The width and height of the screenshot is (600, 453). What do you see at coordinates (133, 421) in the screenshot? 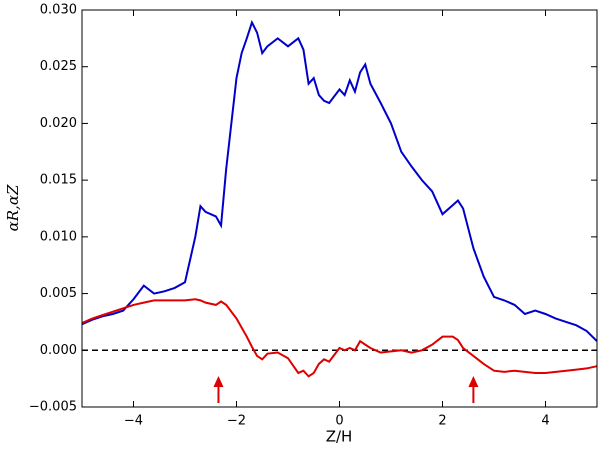
I see `x-tick-label: −4` at bounding box center [133, 421].